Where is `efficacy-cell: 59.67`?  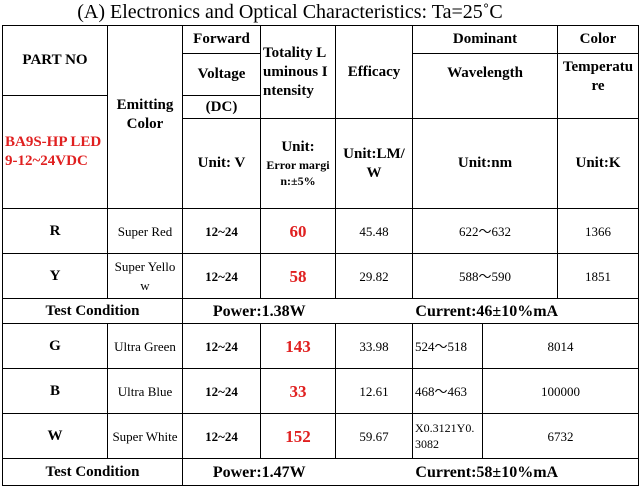 efficacy-cell: 59.67 is located at coordinates (374, 436).